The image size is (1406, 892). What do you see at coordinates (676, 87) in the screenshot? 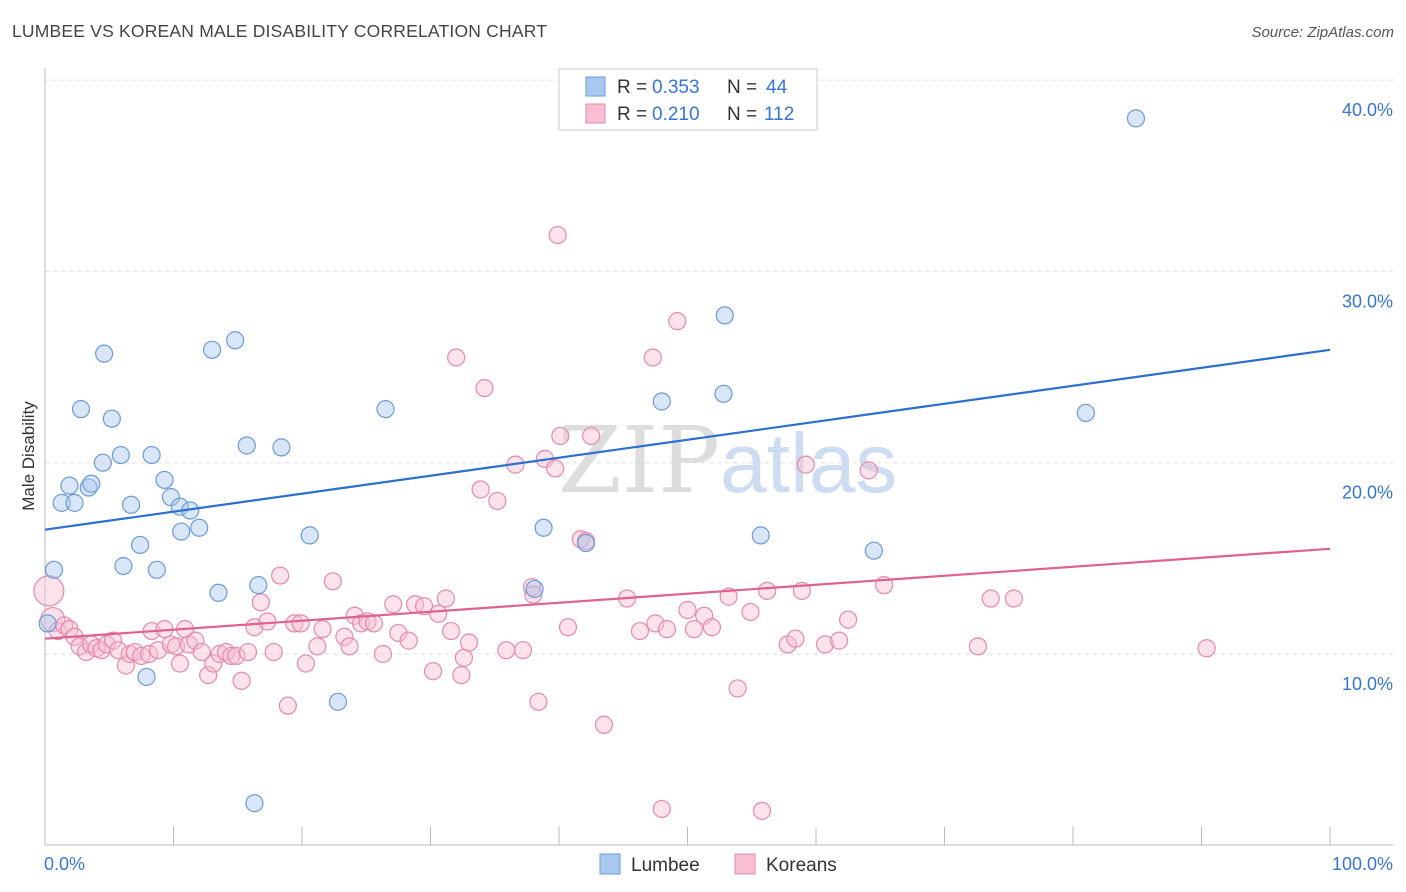
I see `stats-r-value-lumbee: 0.353` at bounding box center [676, 87].